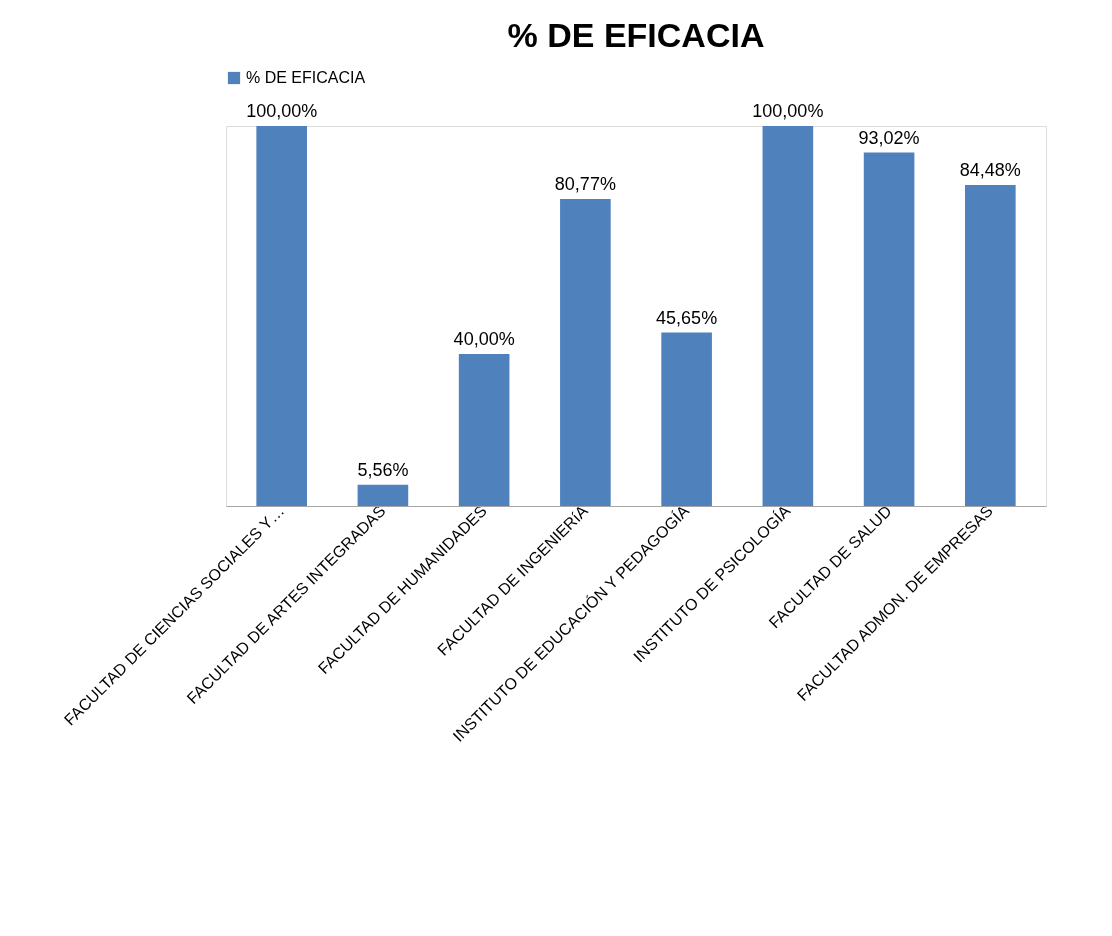  What do you see at coordinates (990, 169) in the screenshot?
I see `data-label: 84,48%` at bounding box center [990, 169].